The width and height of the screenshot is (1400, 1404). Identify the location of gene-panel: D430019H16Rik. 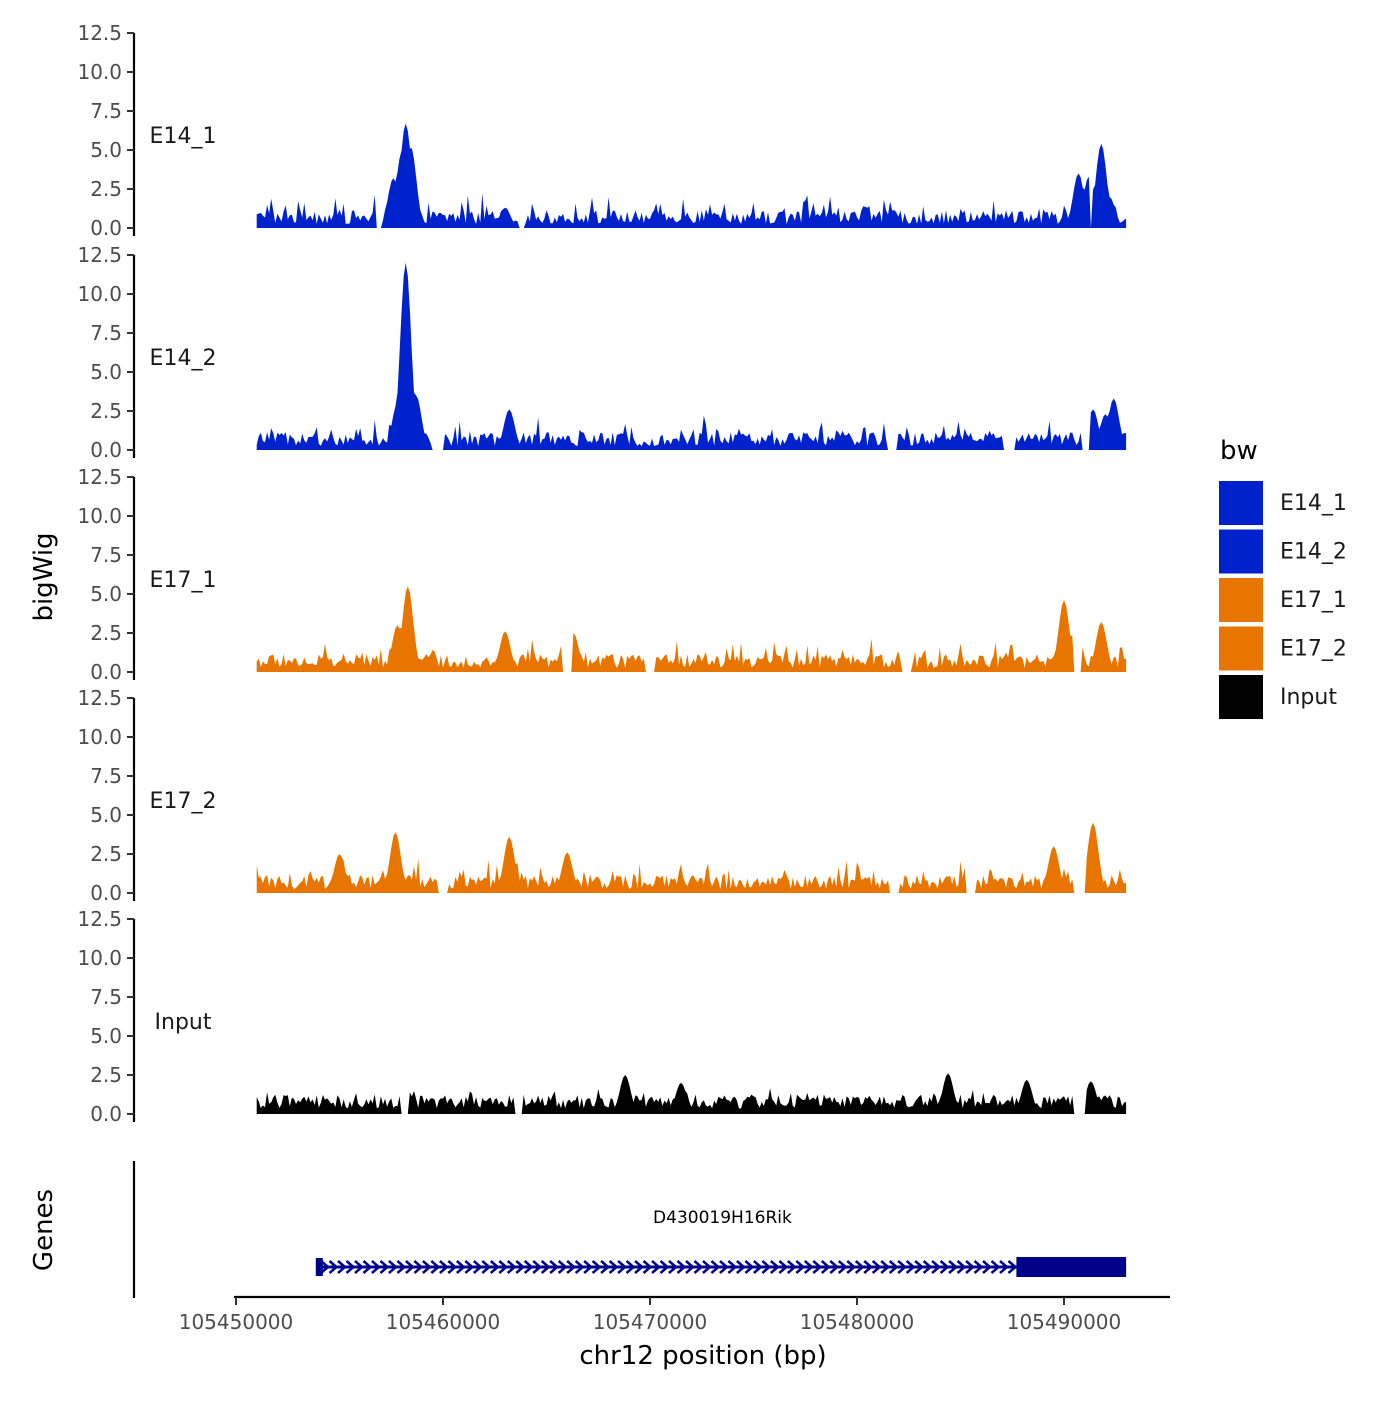
(629, 1229).